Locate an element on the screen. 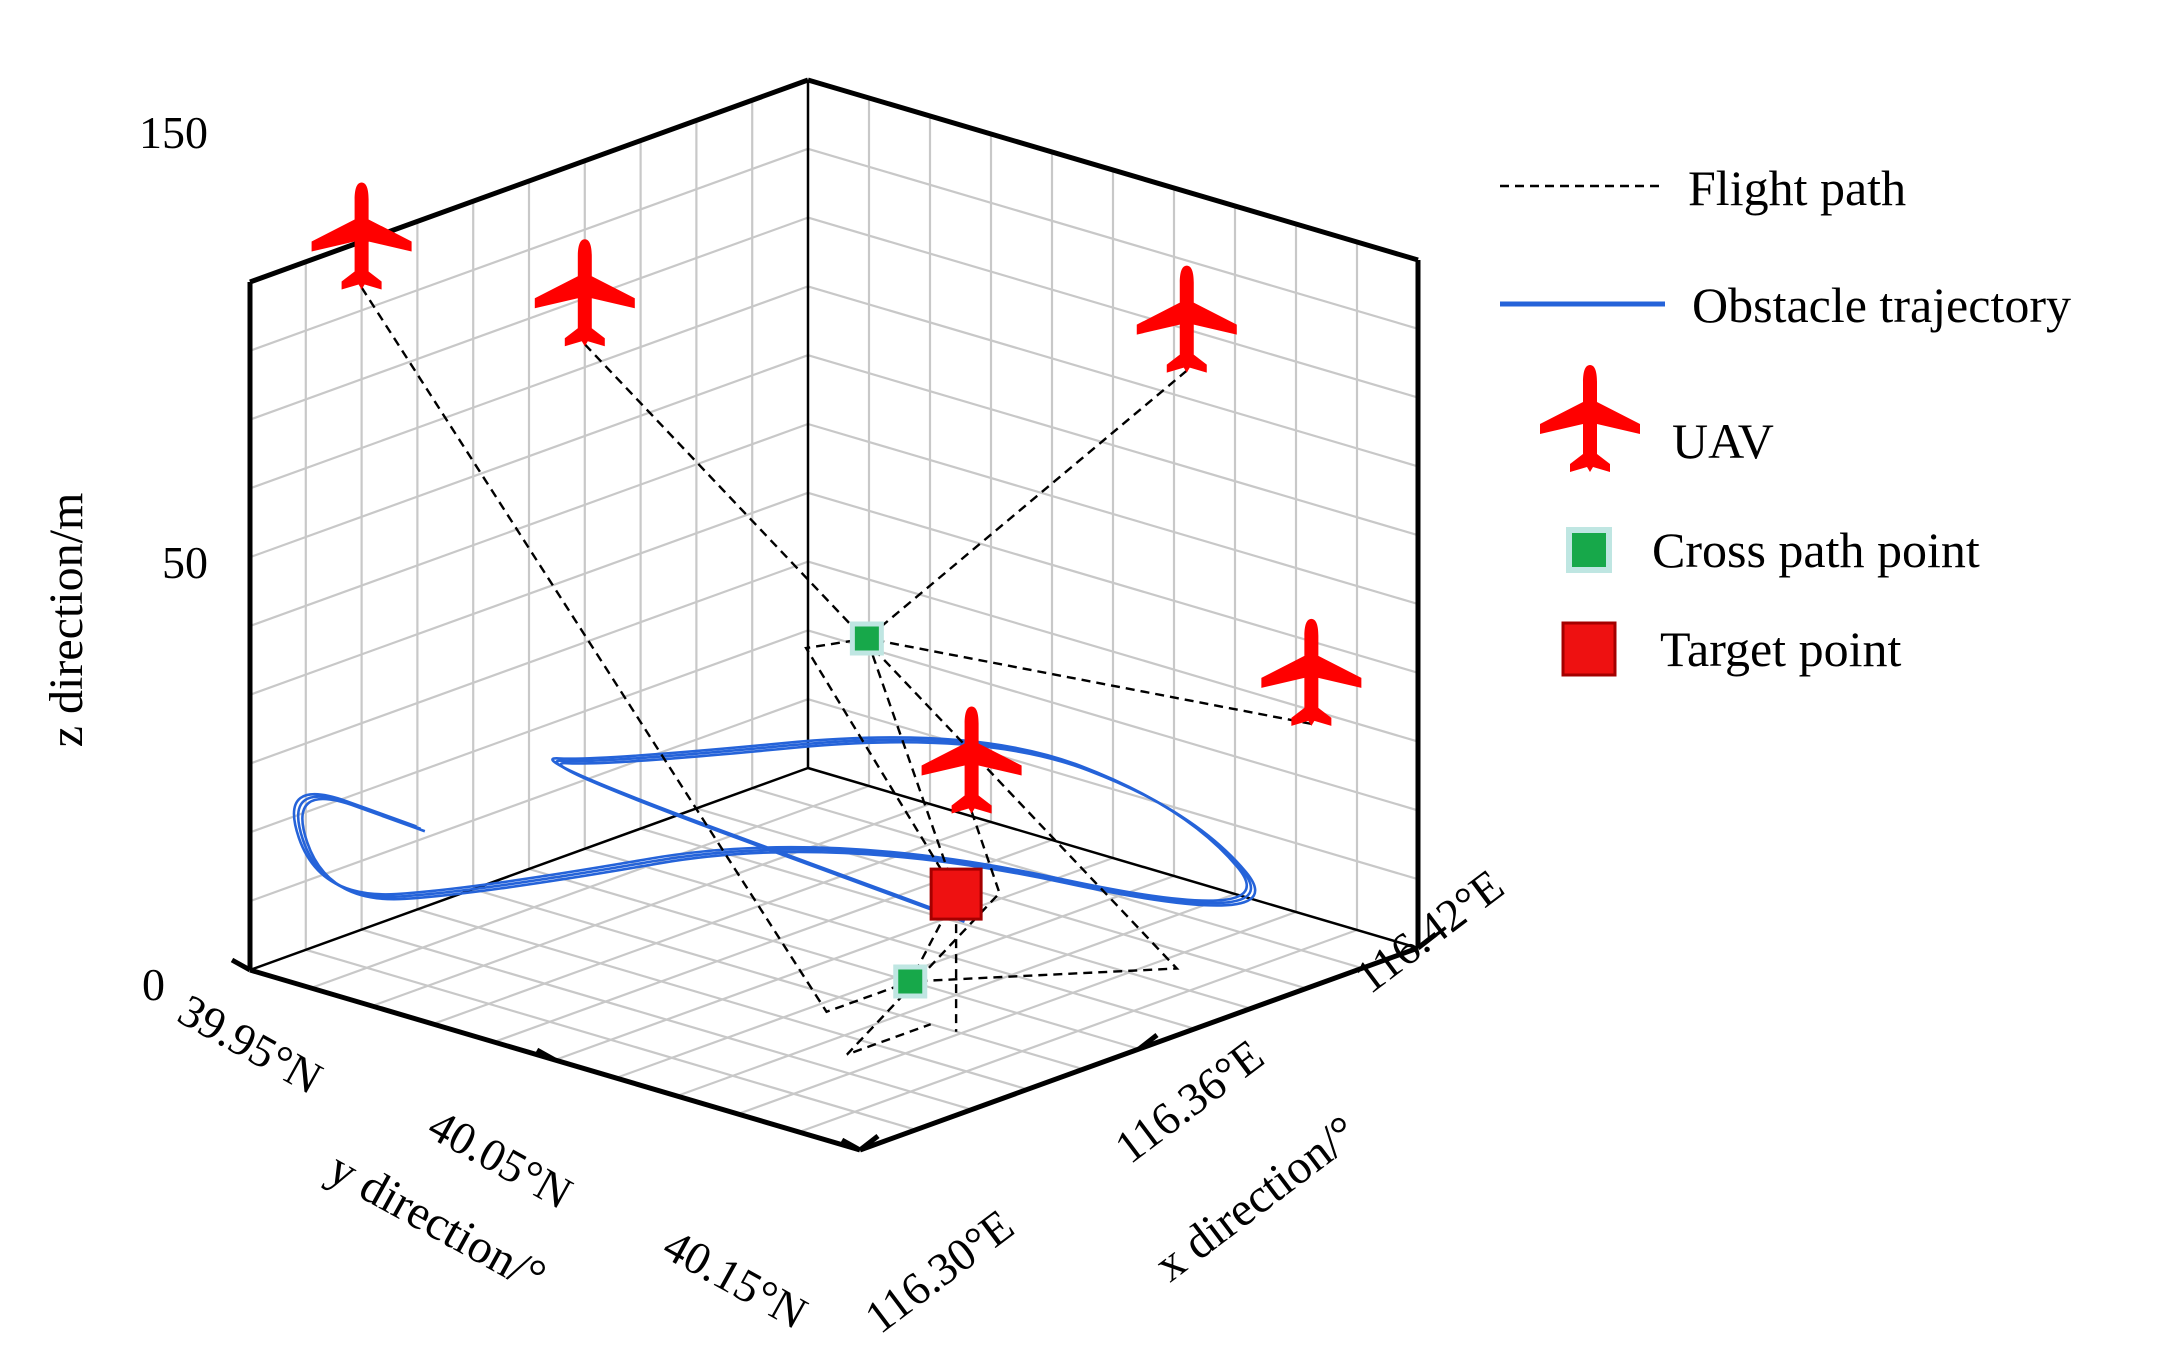 This screenshot has width=2158, height=1367. z-axis-title: z direction/m is located at coordinates (66, 620).